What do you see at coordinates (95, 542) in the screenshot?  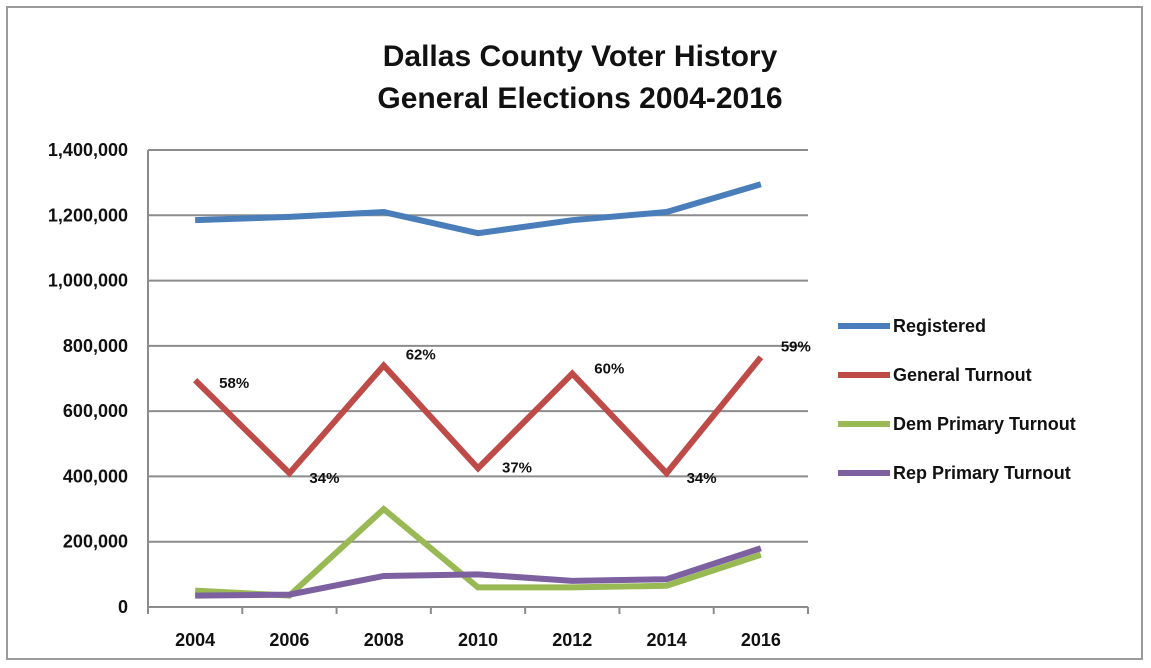 I see `y-tick-label: 200,000` at bounding box center [95, 542].